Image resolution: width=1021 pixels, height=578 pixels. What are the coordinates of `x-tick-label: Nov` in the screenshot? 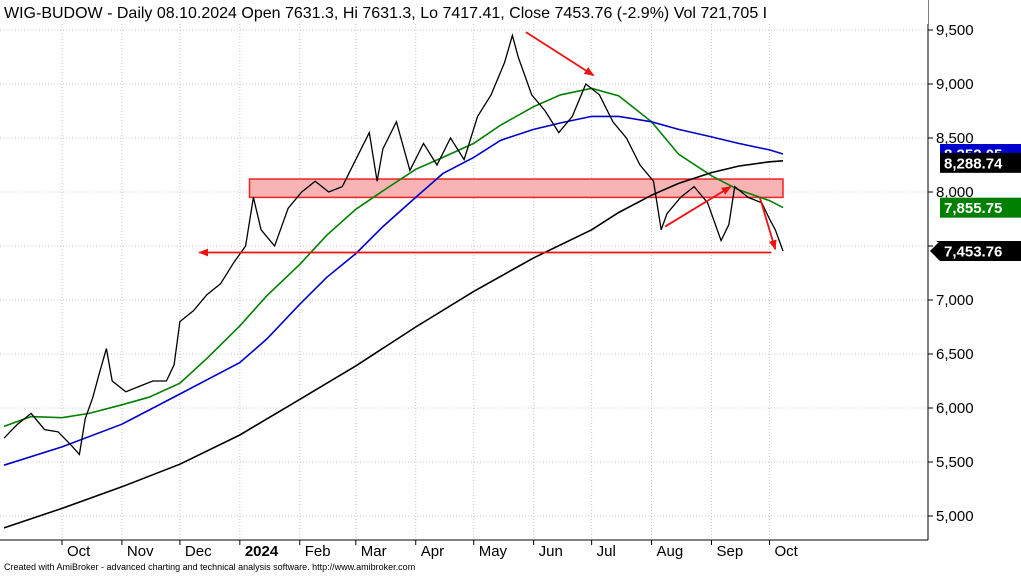 It's located at (140, 551).